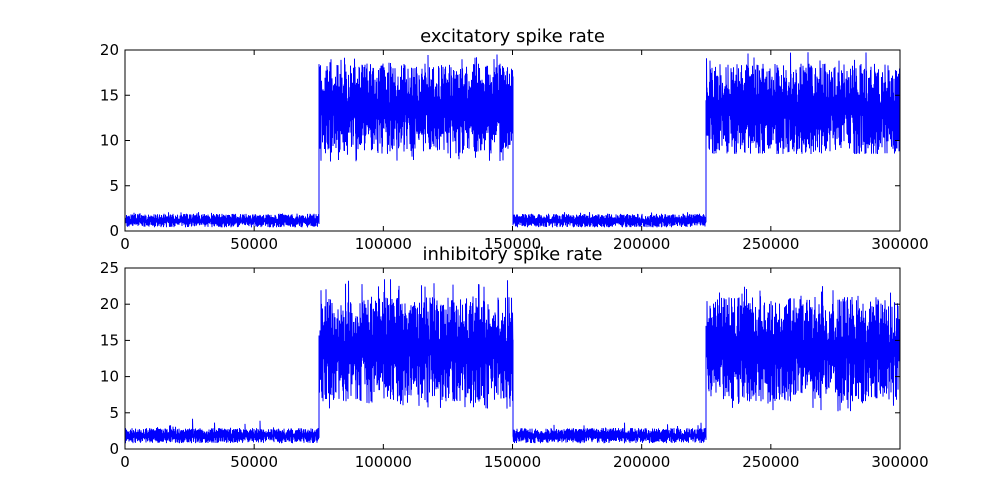 Image resolution: width=1000 pixels, height=500 pixels. What do you see at coordinates (512, 36) in the screenshot?
I see `chart-title: excitatory spike rate` at bounding box center [512, 36].